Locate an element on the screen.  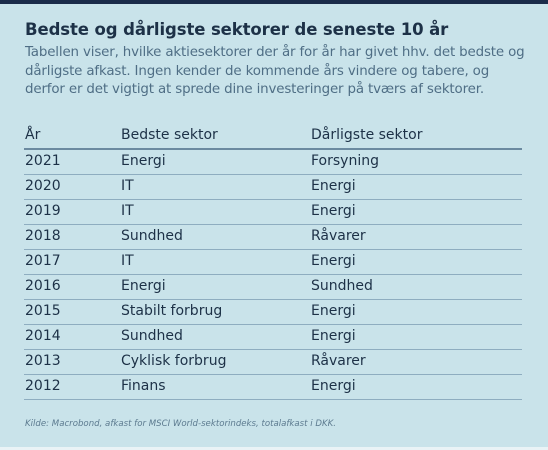
table-row: 2014 Sundhed Energi is located at coordinates (273, 337).